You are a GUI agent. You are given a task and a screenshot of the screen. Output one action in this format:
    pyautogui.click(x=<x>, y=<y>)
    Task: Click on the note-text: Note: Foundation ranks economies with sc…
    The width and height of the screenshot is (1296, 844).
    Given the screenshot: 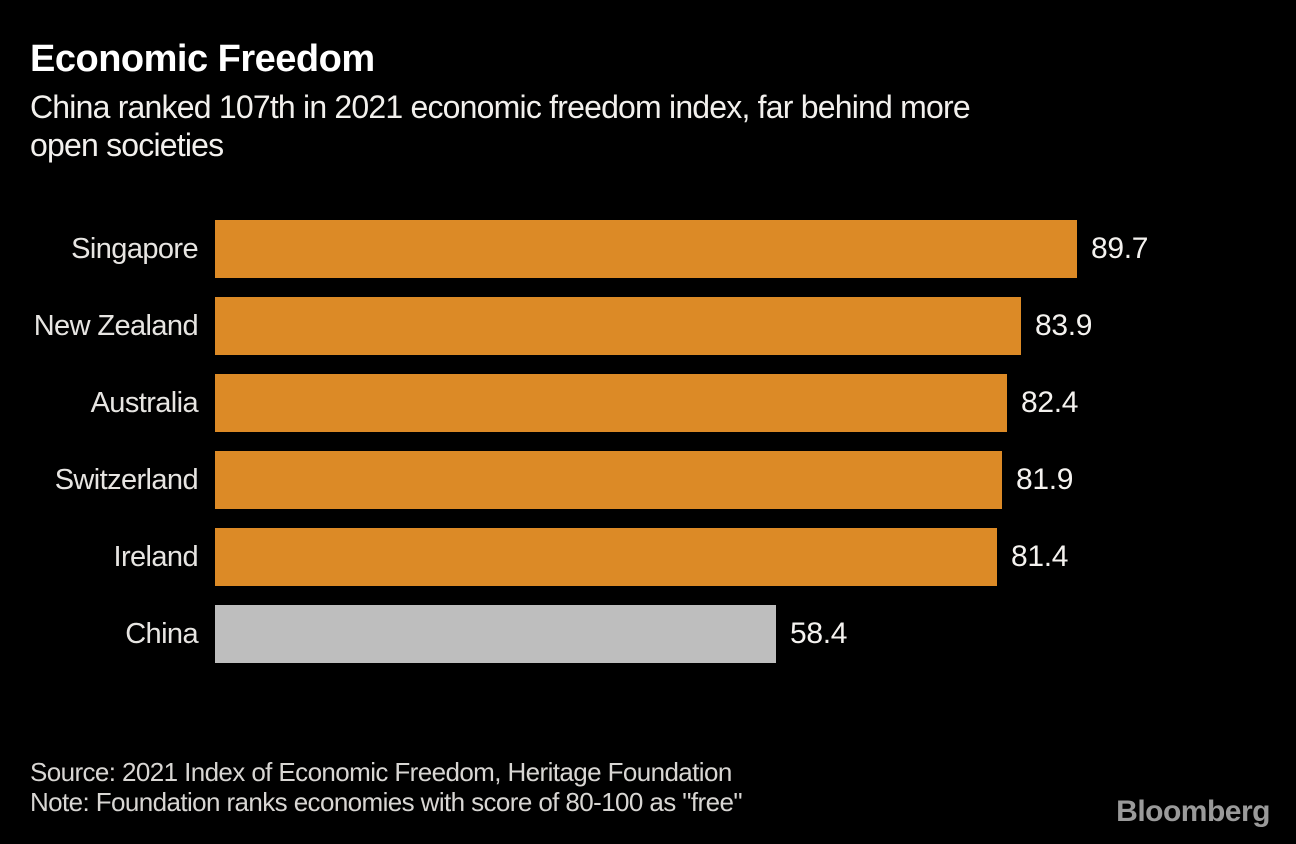 What is the action you would take?
    pyautogui.click(x=386, y=802)
    